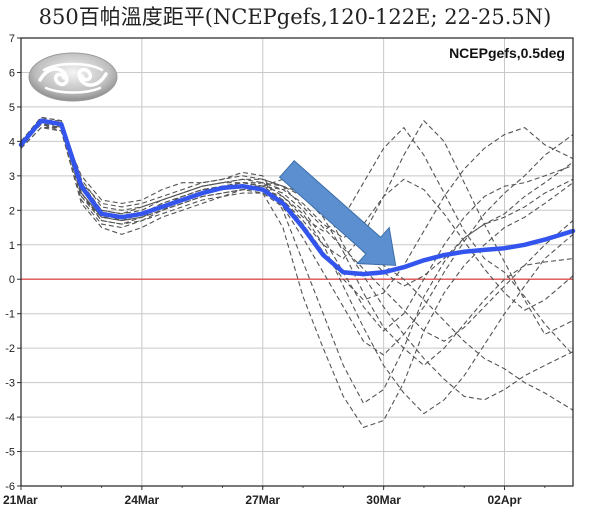 This screenshot has width=590, height=517. Describe the element at coordinates (10, 349) in the screenshot. I see `y-tick-label: -2` at that location.